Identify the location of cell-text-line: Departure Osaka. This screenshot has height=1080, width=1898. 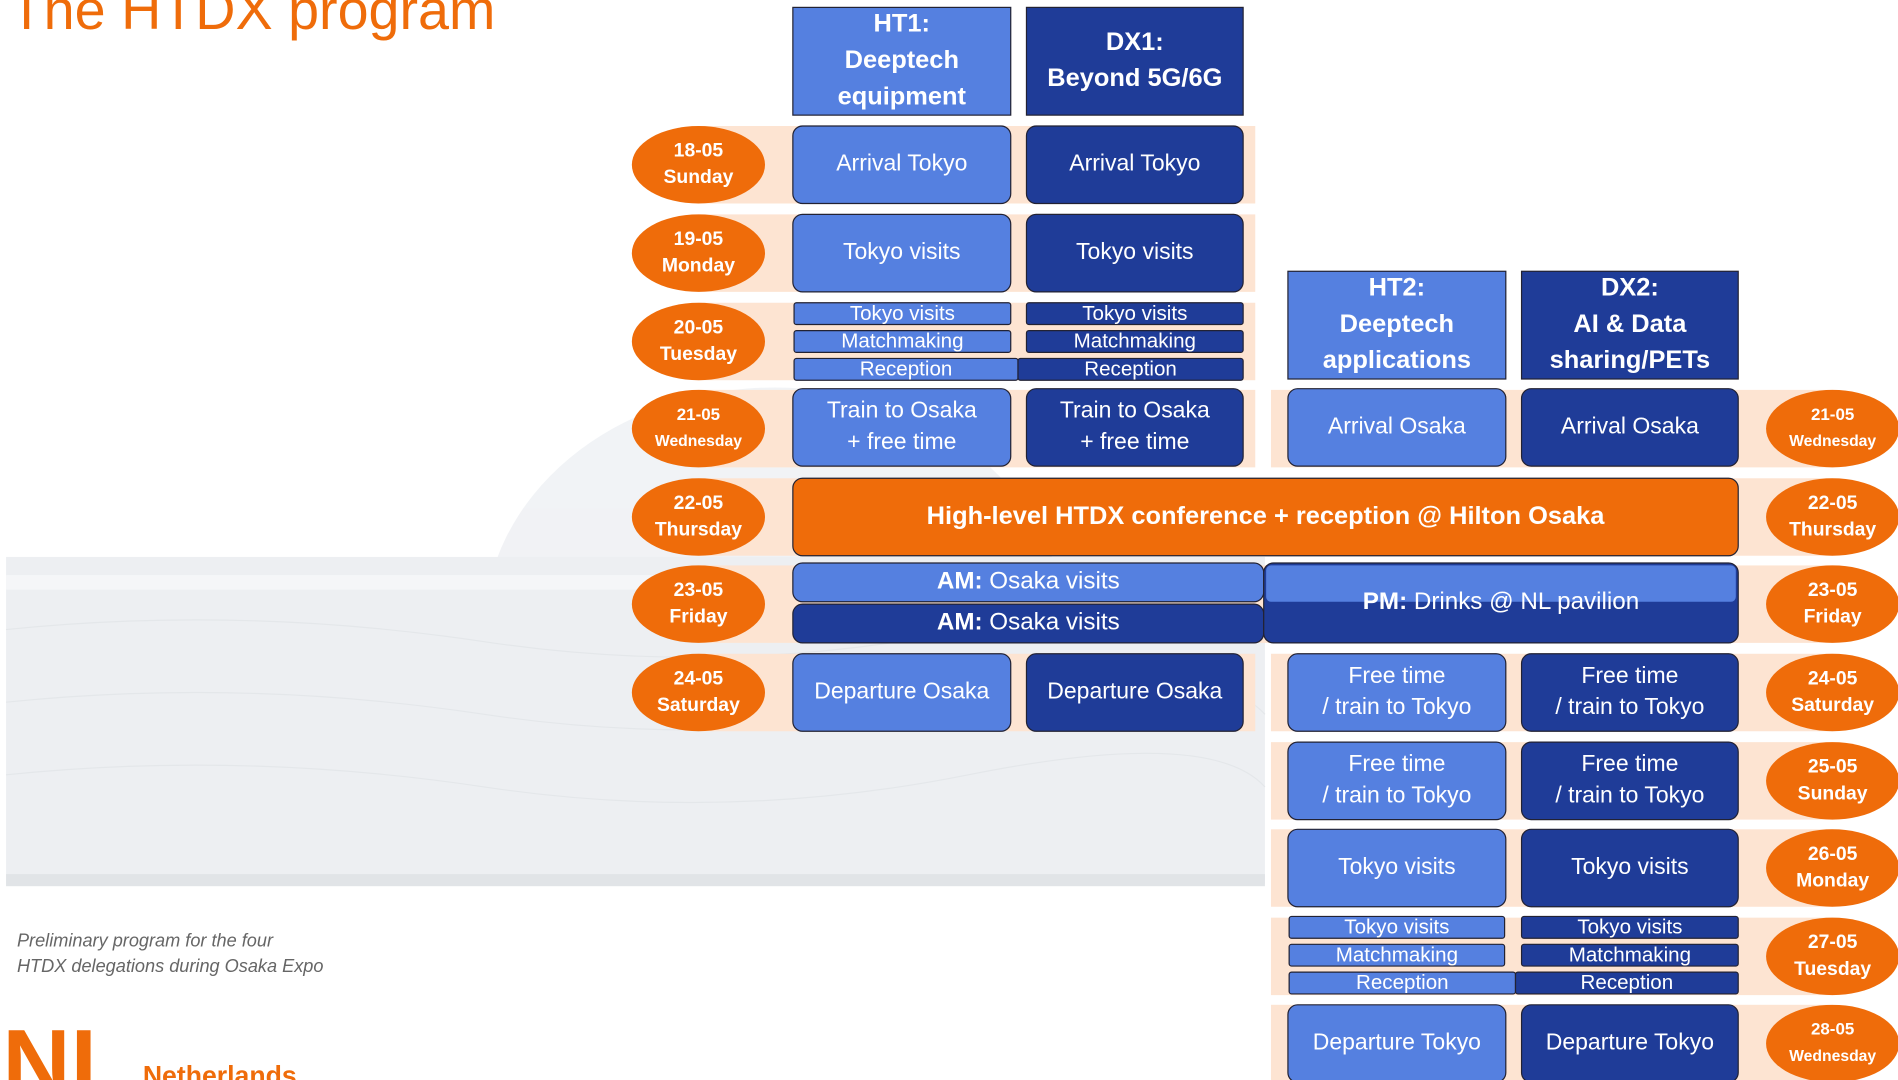
(1134, 691).